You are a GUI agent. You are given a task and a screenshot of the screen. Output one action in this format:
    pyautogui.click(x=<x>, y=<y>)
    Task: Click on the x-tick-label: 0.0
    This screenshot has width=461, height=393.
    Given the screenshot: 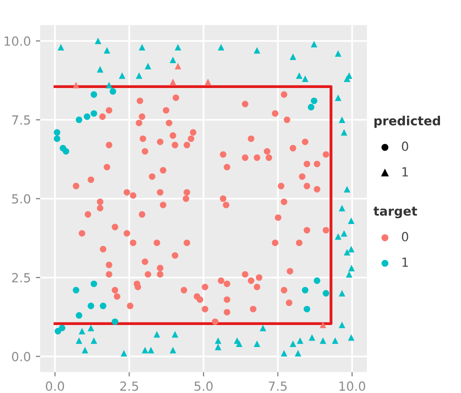 What is the action you would take?
    pyautogui.click(x=55, y=386)
    